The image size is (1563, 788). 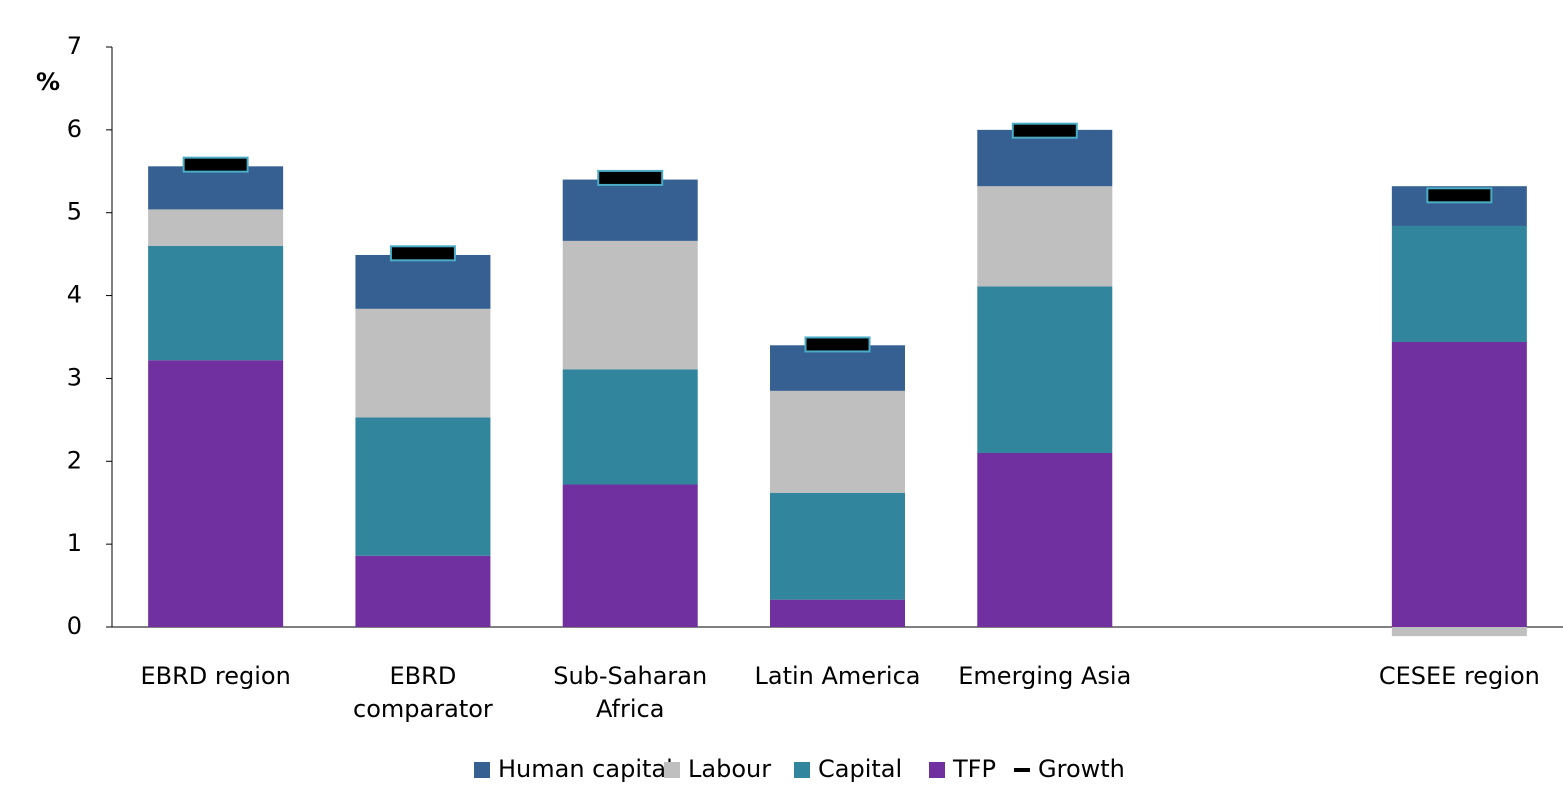 What do you see at coordinates (215, 676) in the screenshot?
I see `x-tick-label: EBRD region` at bounding box center [215, 676].